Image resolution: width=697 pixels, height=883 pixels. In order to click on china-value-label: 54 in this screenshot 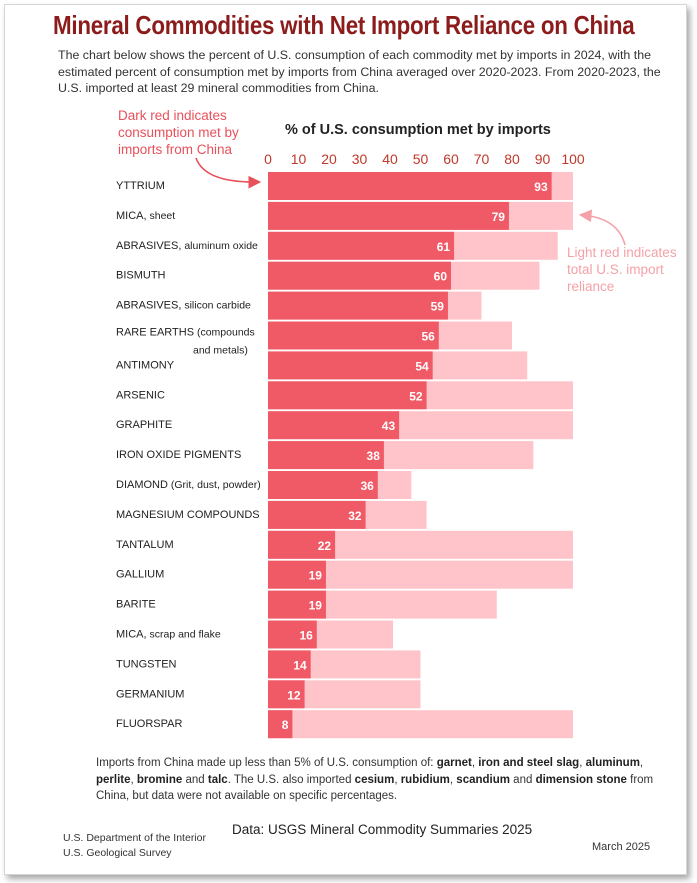, I will do `click(422, 366)`.